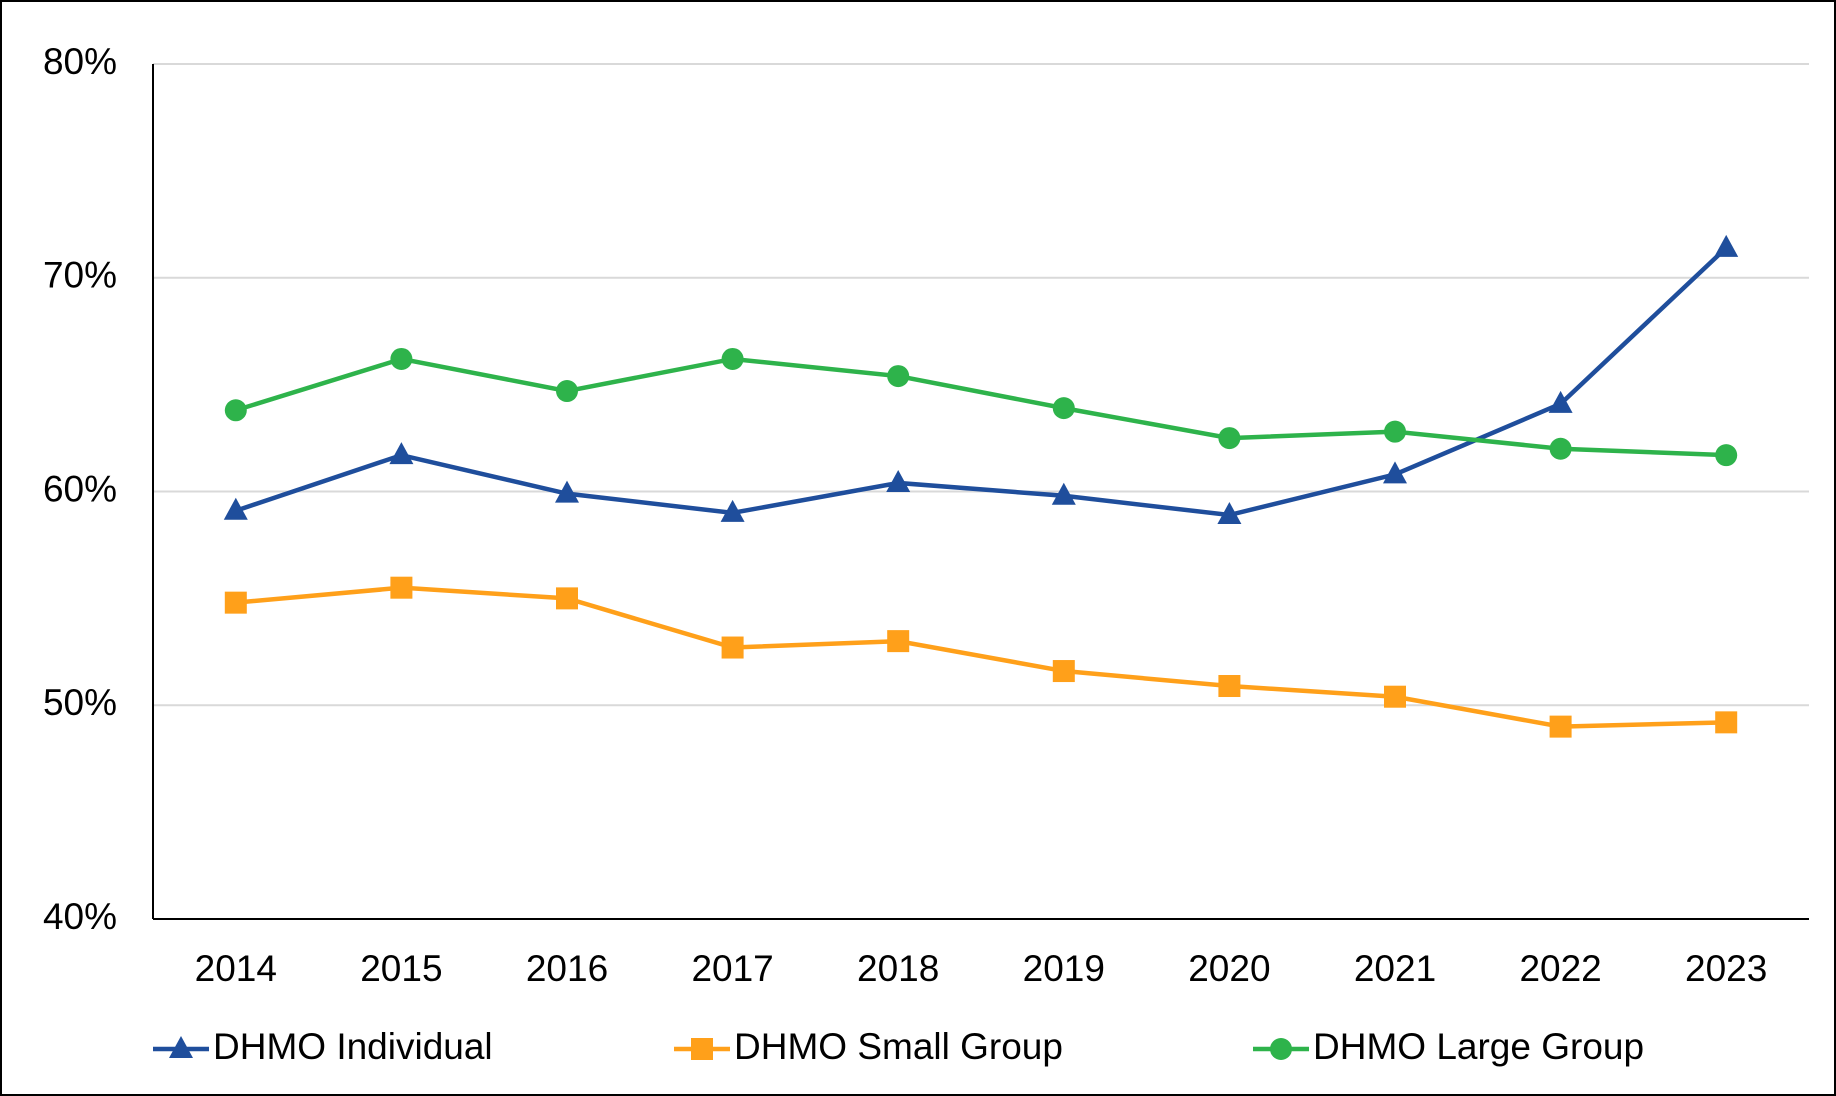 This screenshot has width=1836, height=1096. What do you see at coordinates (1229, 968) in the screenshot?
I see `x-tick-label: 2020` at bounding box center [1229, 968].